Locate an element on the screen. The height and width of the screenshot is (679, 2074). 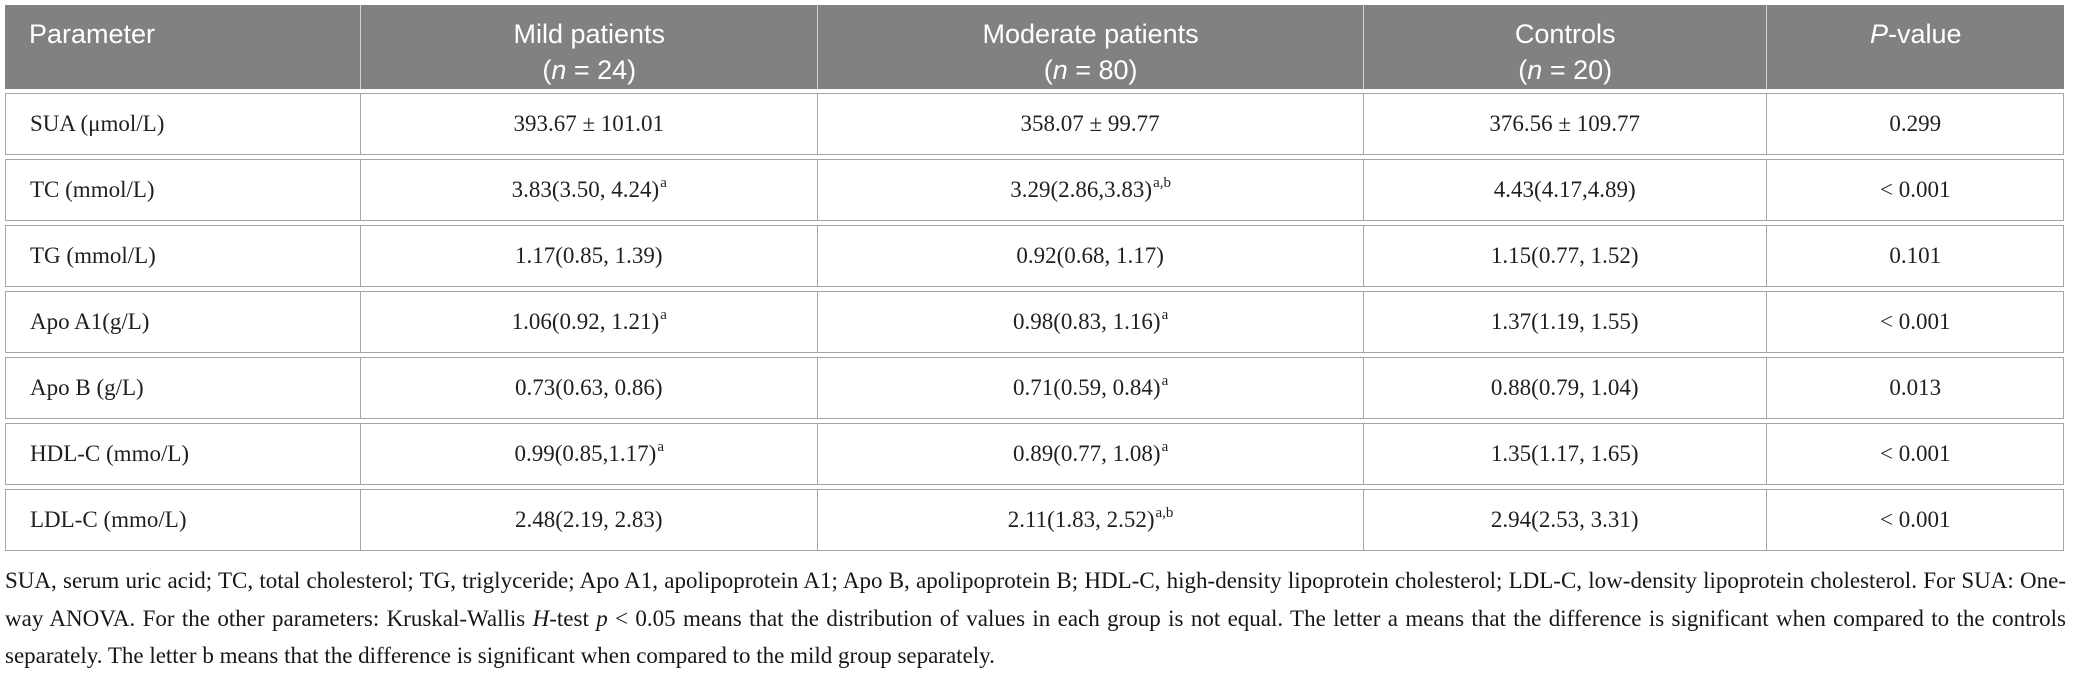
cell-controls: 1.35(1.17, 1.65) is located at coordinates (1565, 454).